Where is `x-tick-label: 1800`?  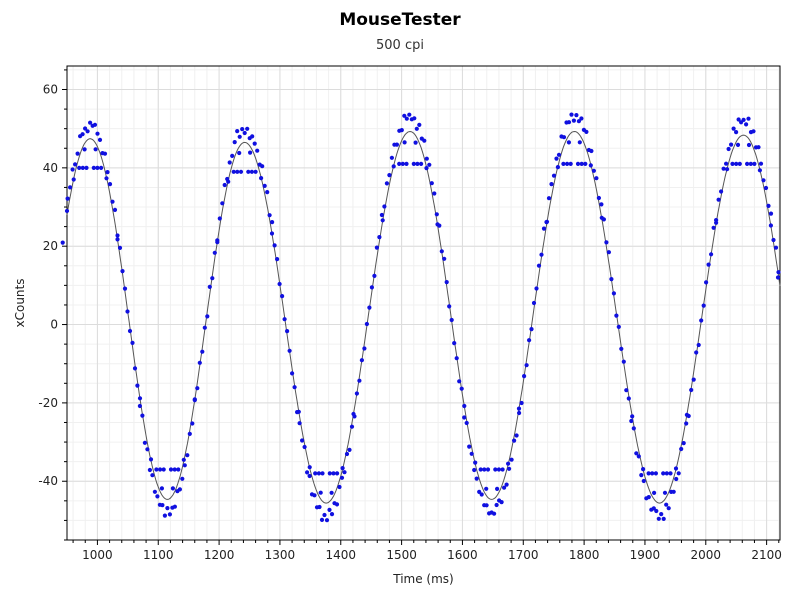
x-tick-label: 1800 is located at coordinates (584, 555).